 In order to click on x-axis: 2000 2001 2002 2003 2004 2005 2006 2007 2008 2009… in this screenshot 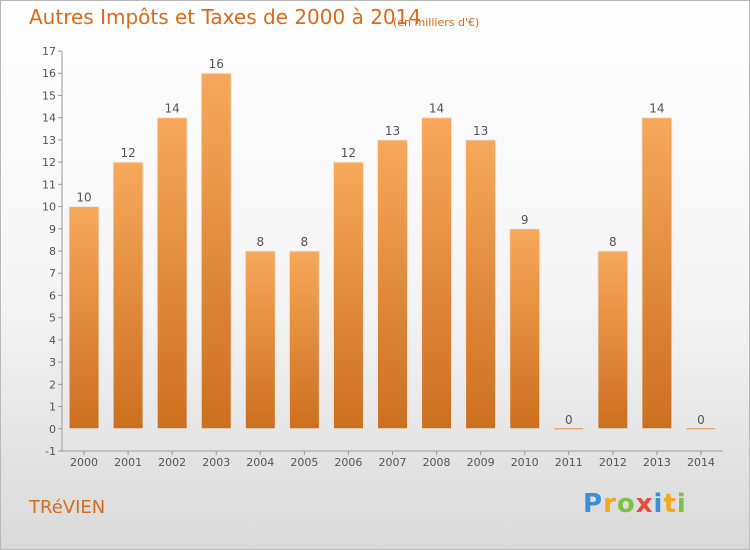, I will do `click(392, 459)`.